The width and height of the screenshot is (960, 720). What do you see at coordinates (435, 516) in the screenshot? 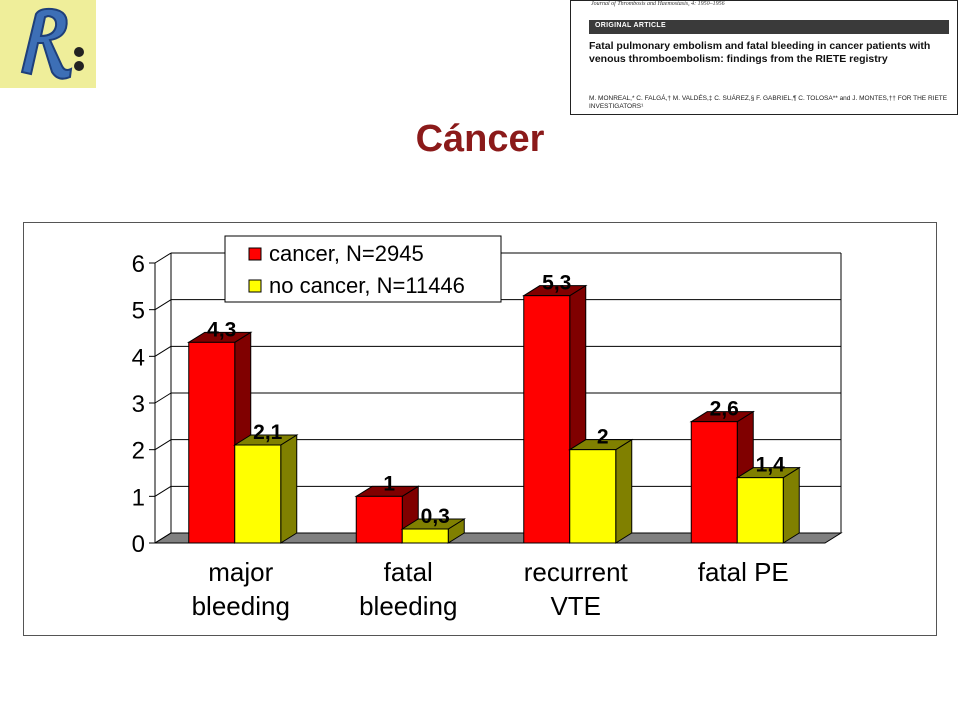
I see `data-label: 0,3` at bounding box center [435, 516].